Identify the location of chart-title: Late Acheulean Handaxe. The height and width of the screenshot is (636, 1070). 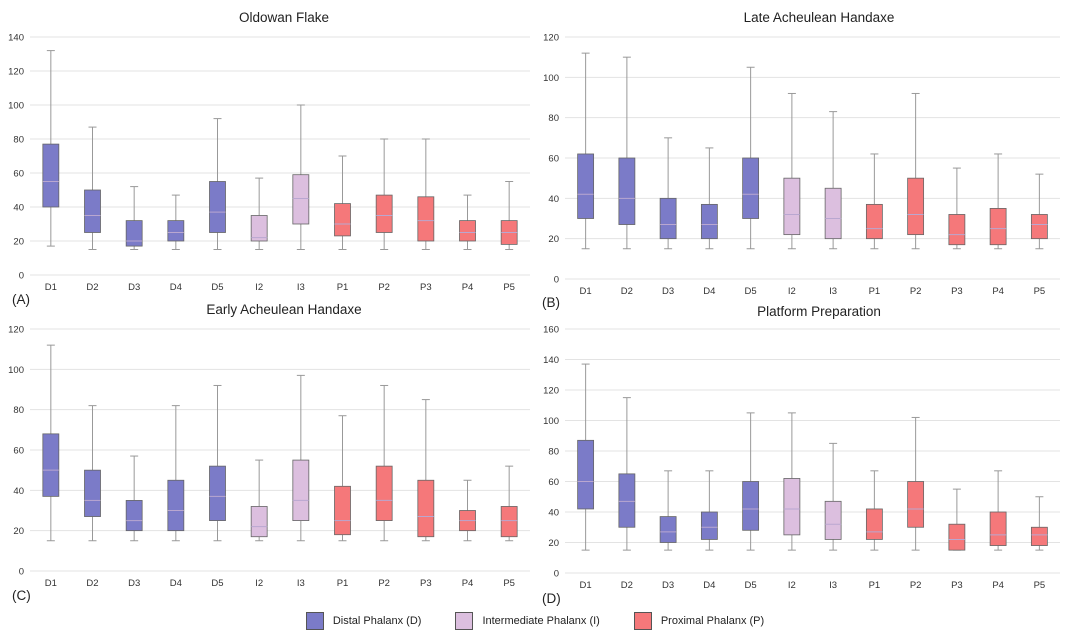
(819, 17).